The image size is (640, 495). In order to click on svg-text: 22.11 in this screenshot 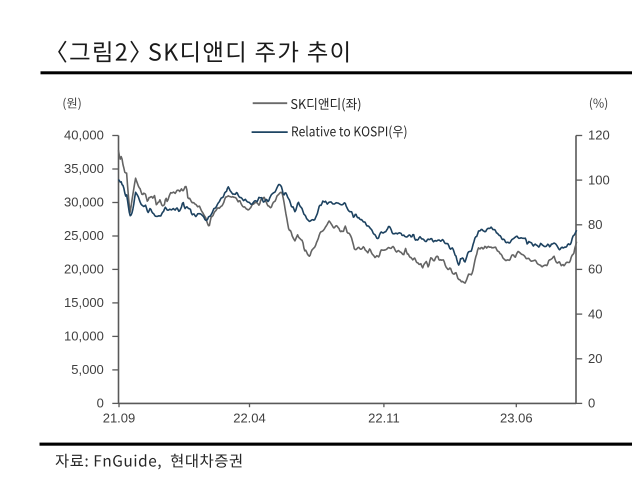, I will do `click(384, 417)`.